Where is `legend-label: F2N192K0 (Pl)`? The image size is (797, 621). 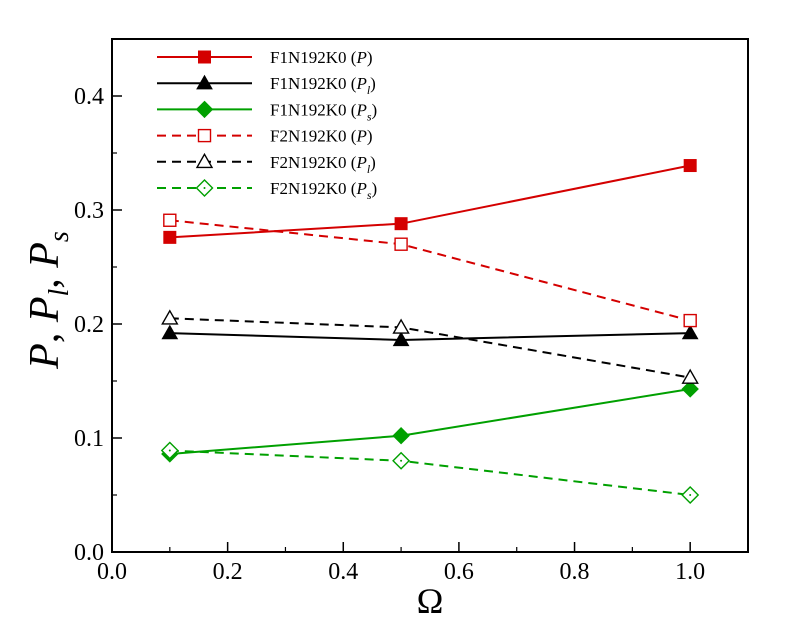
legend-label: F2N192K0 (Pl) is located at coordinates (323, 164).